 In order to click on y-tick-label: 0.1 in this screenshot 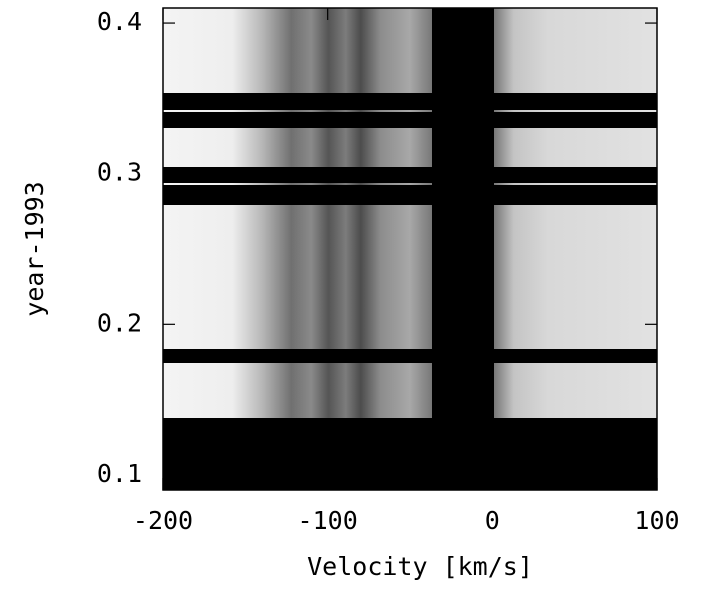, I will do `click(119, 473)`.